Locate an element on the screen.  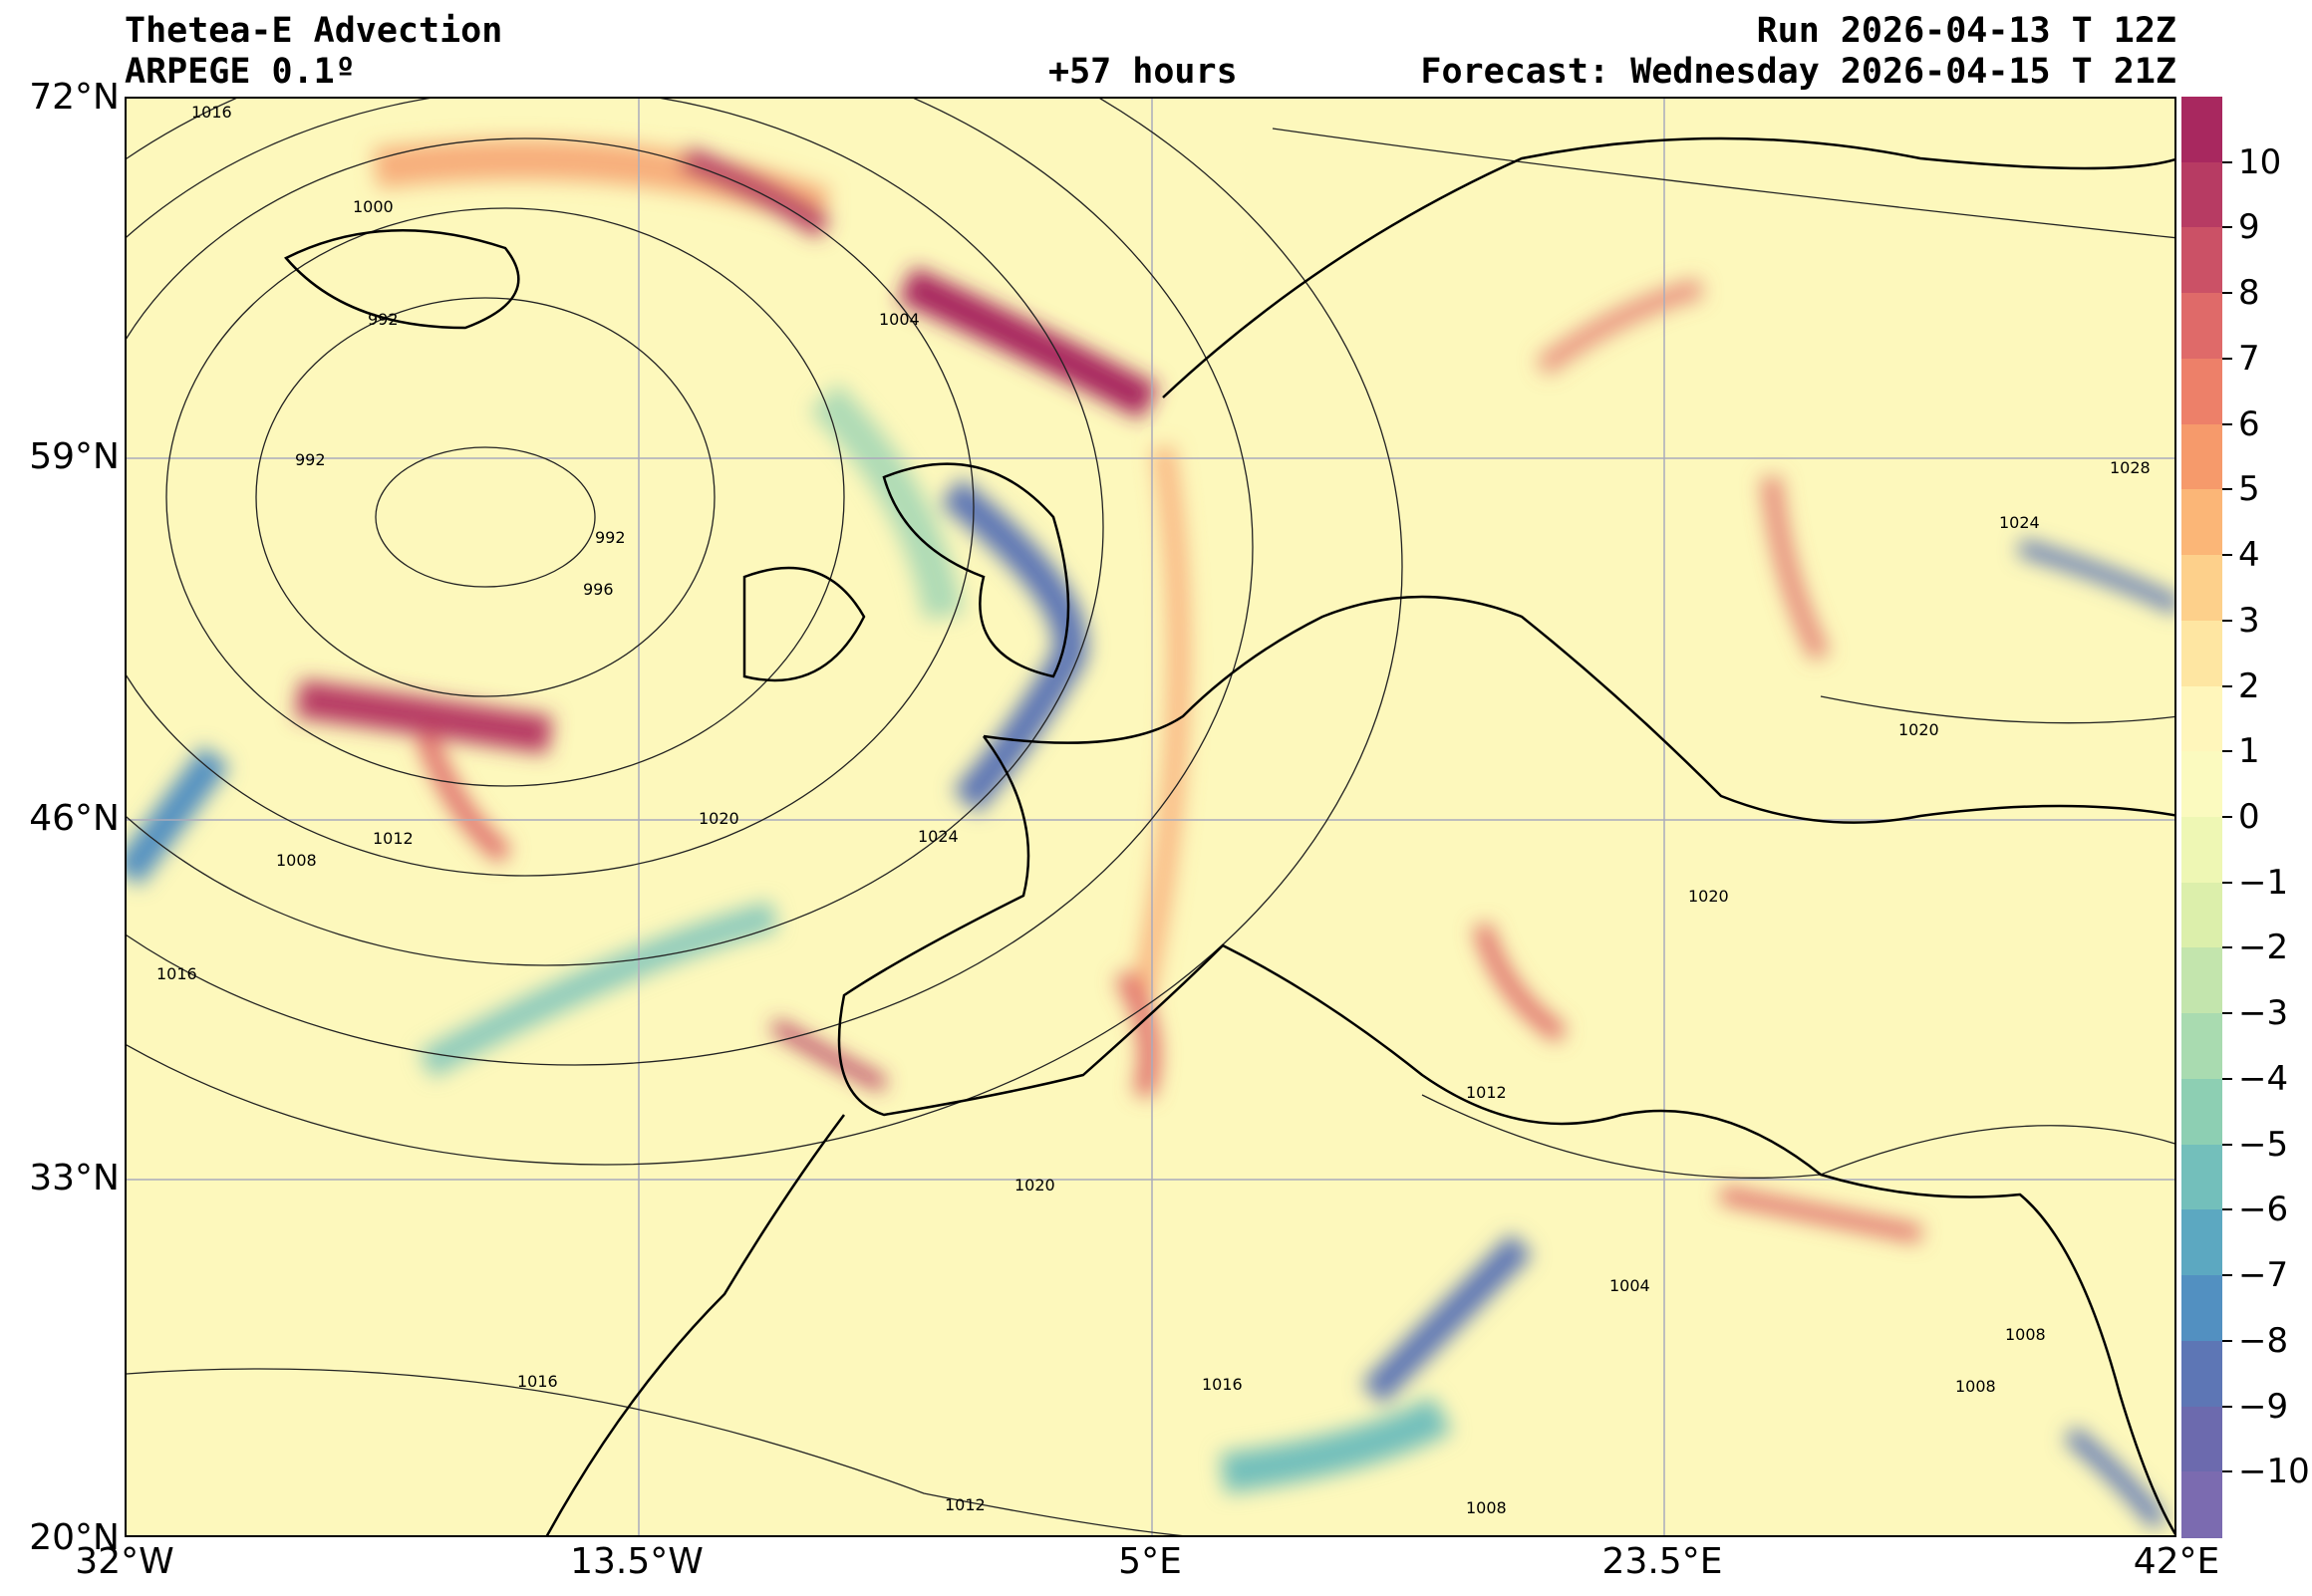
colorbar-tick-label: 10 is located at coordinates (2260, 161).